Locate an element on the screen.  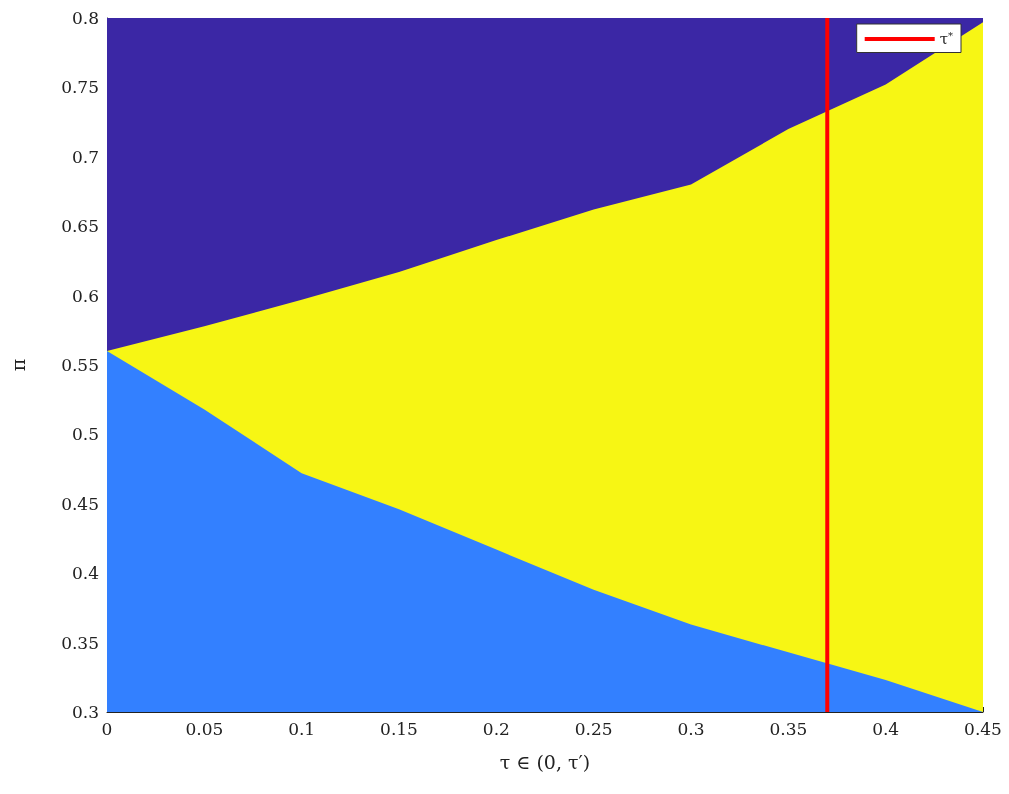
y-tick-label: 0.3 is located at coordinates (85, 712).